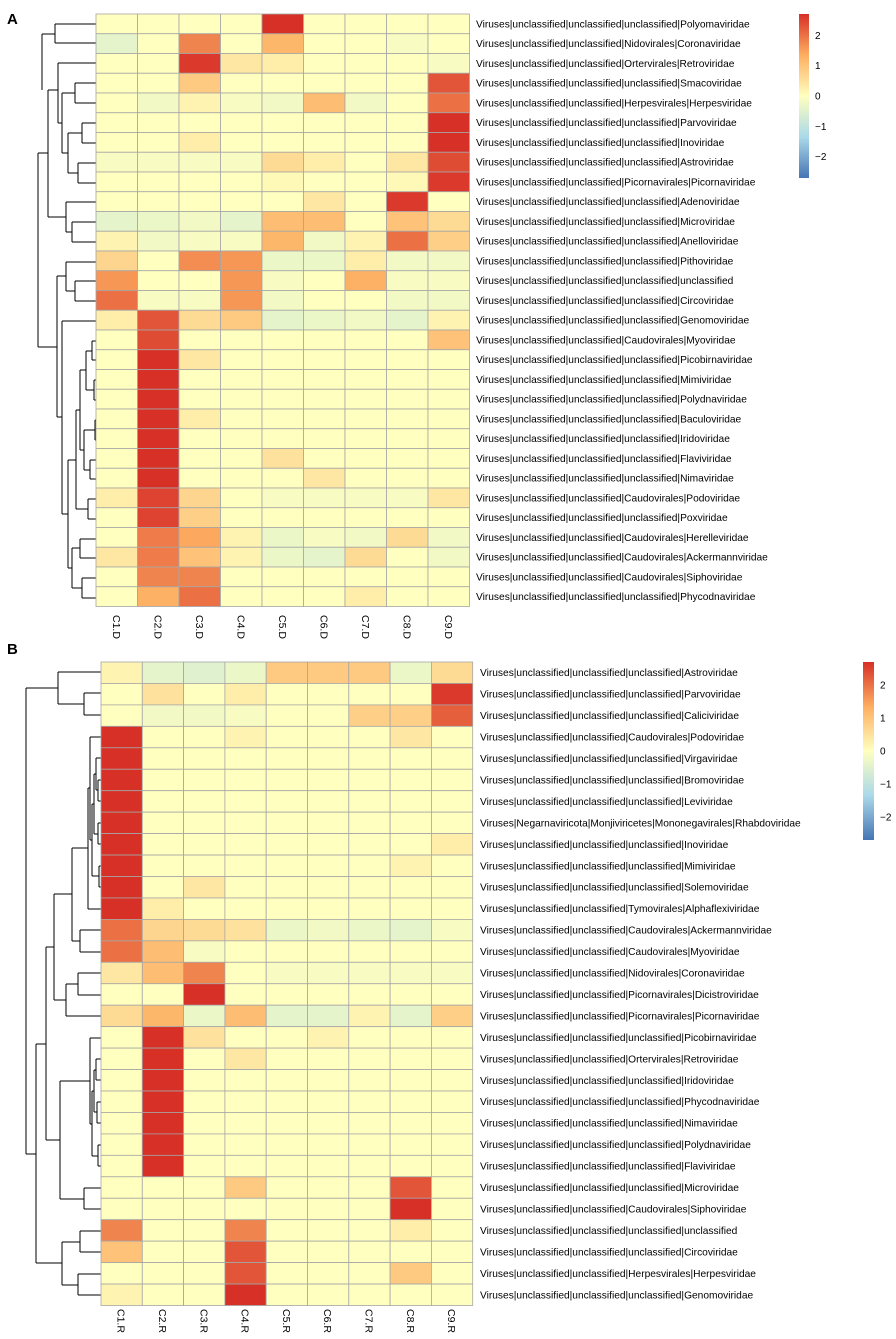  What do you see at coordinates (245, 1321) in the screenshot?
I see `column-label: C4.R` at bounding box center [245, 1321].